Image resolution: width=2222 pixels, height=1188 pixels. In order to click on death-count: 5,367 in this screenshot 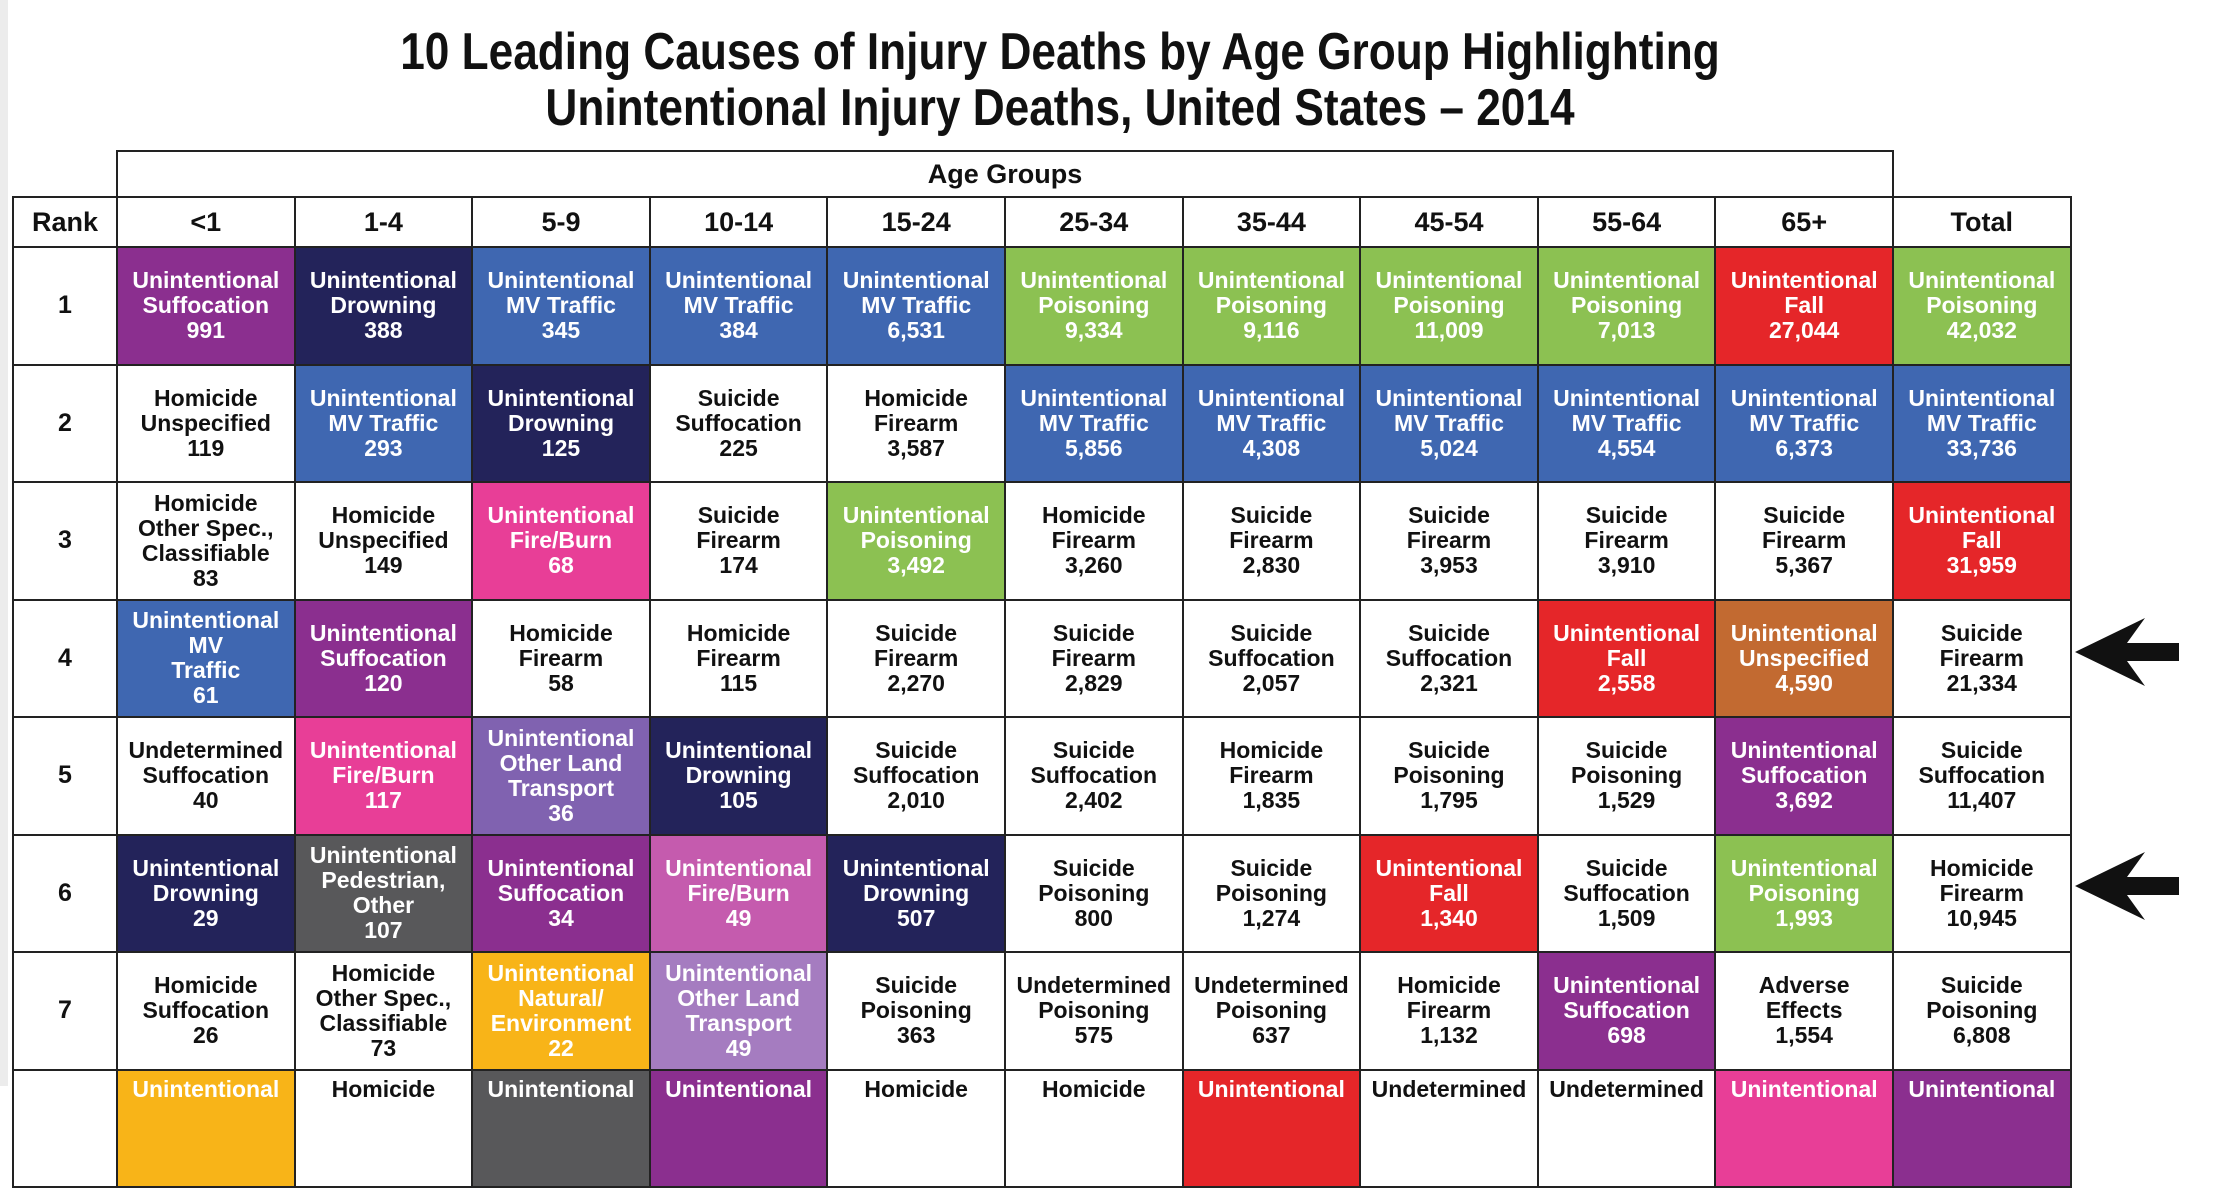, I will do `click(1804, 565)`.